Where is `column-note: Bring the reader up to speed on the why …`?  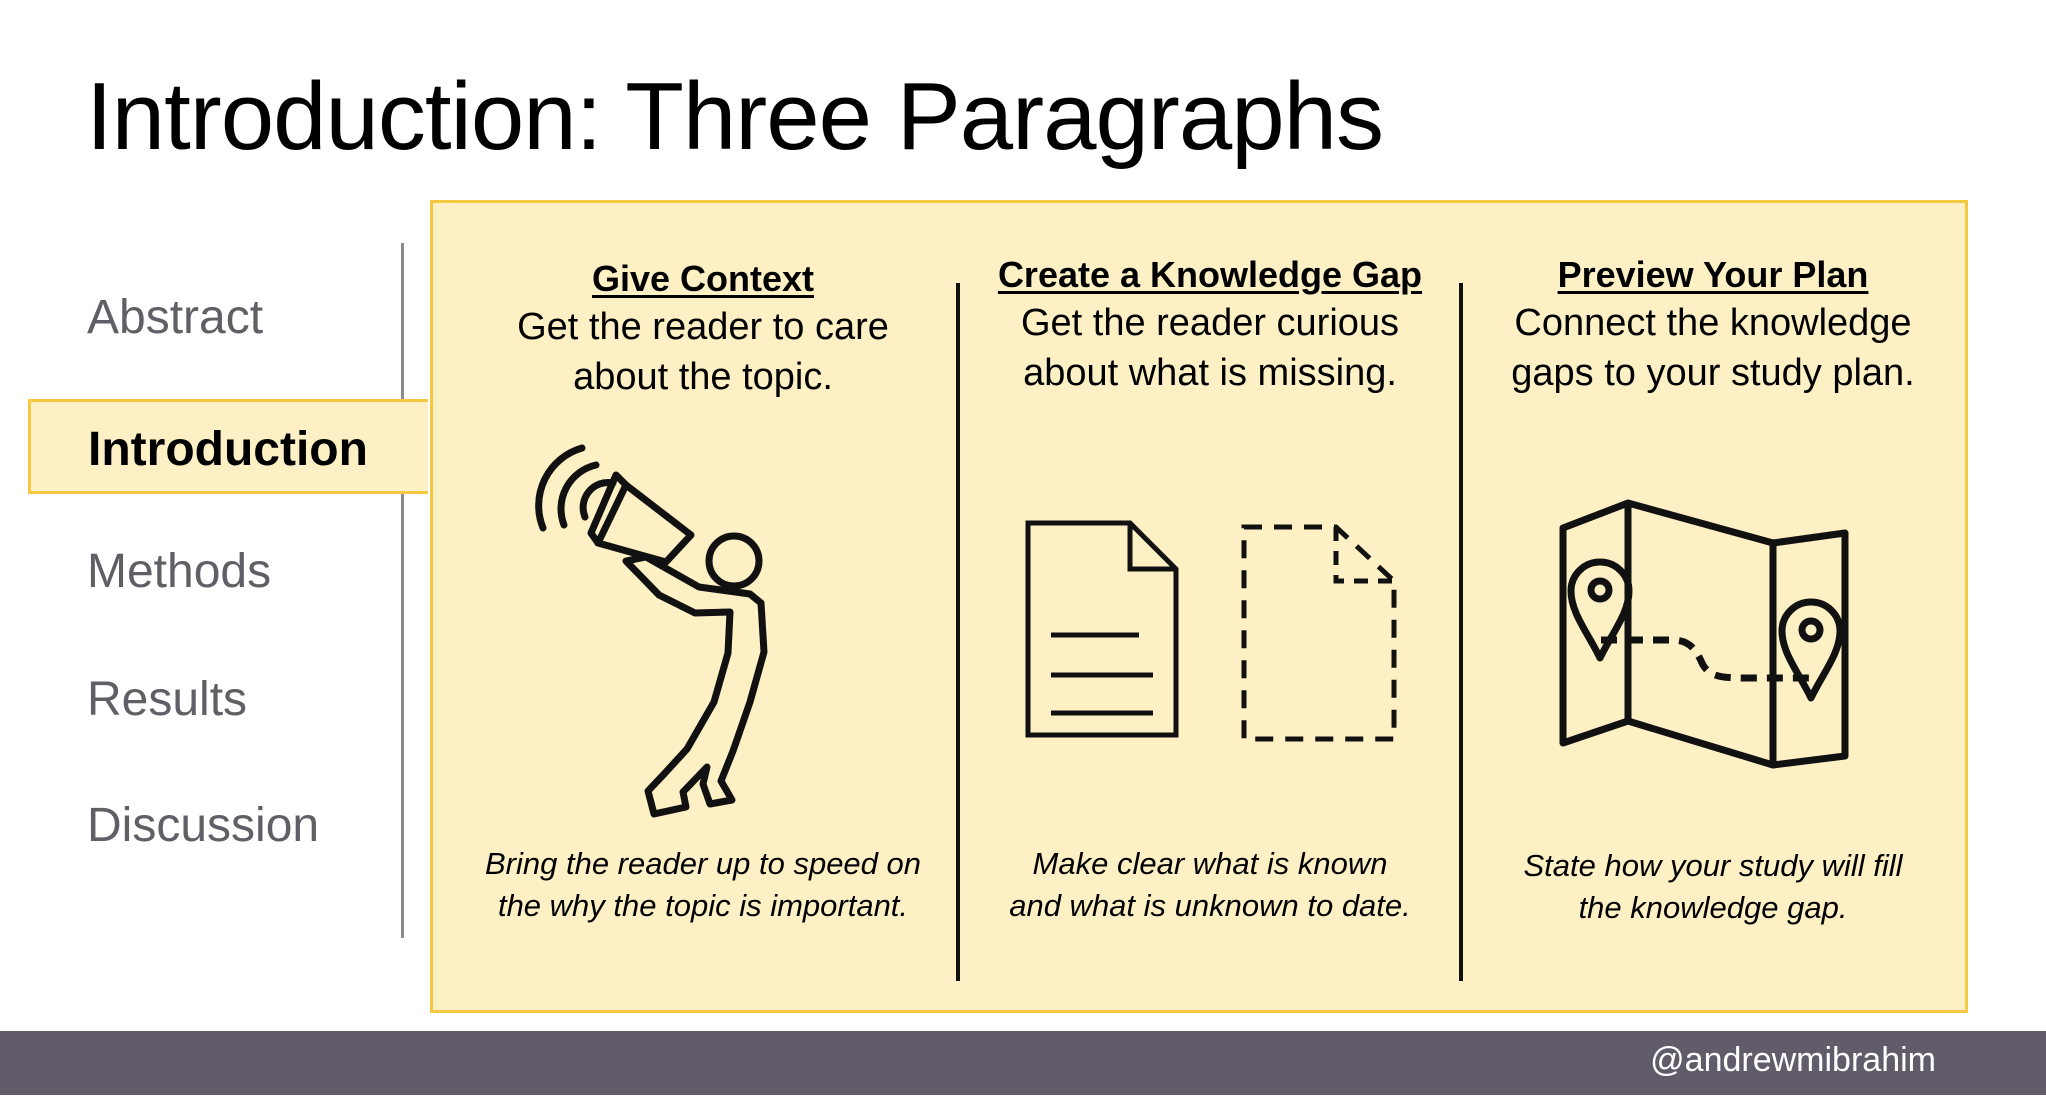
column-note: Bring the reader up to speed on the why … is located at coordinates (703, 885).